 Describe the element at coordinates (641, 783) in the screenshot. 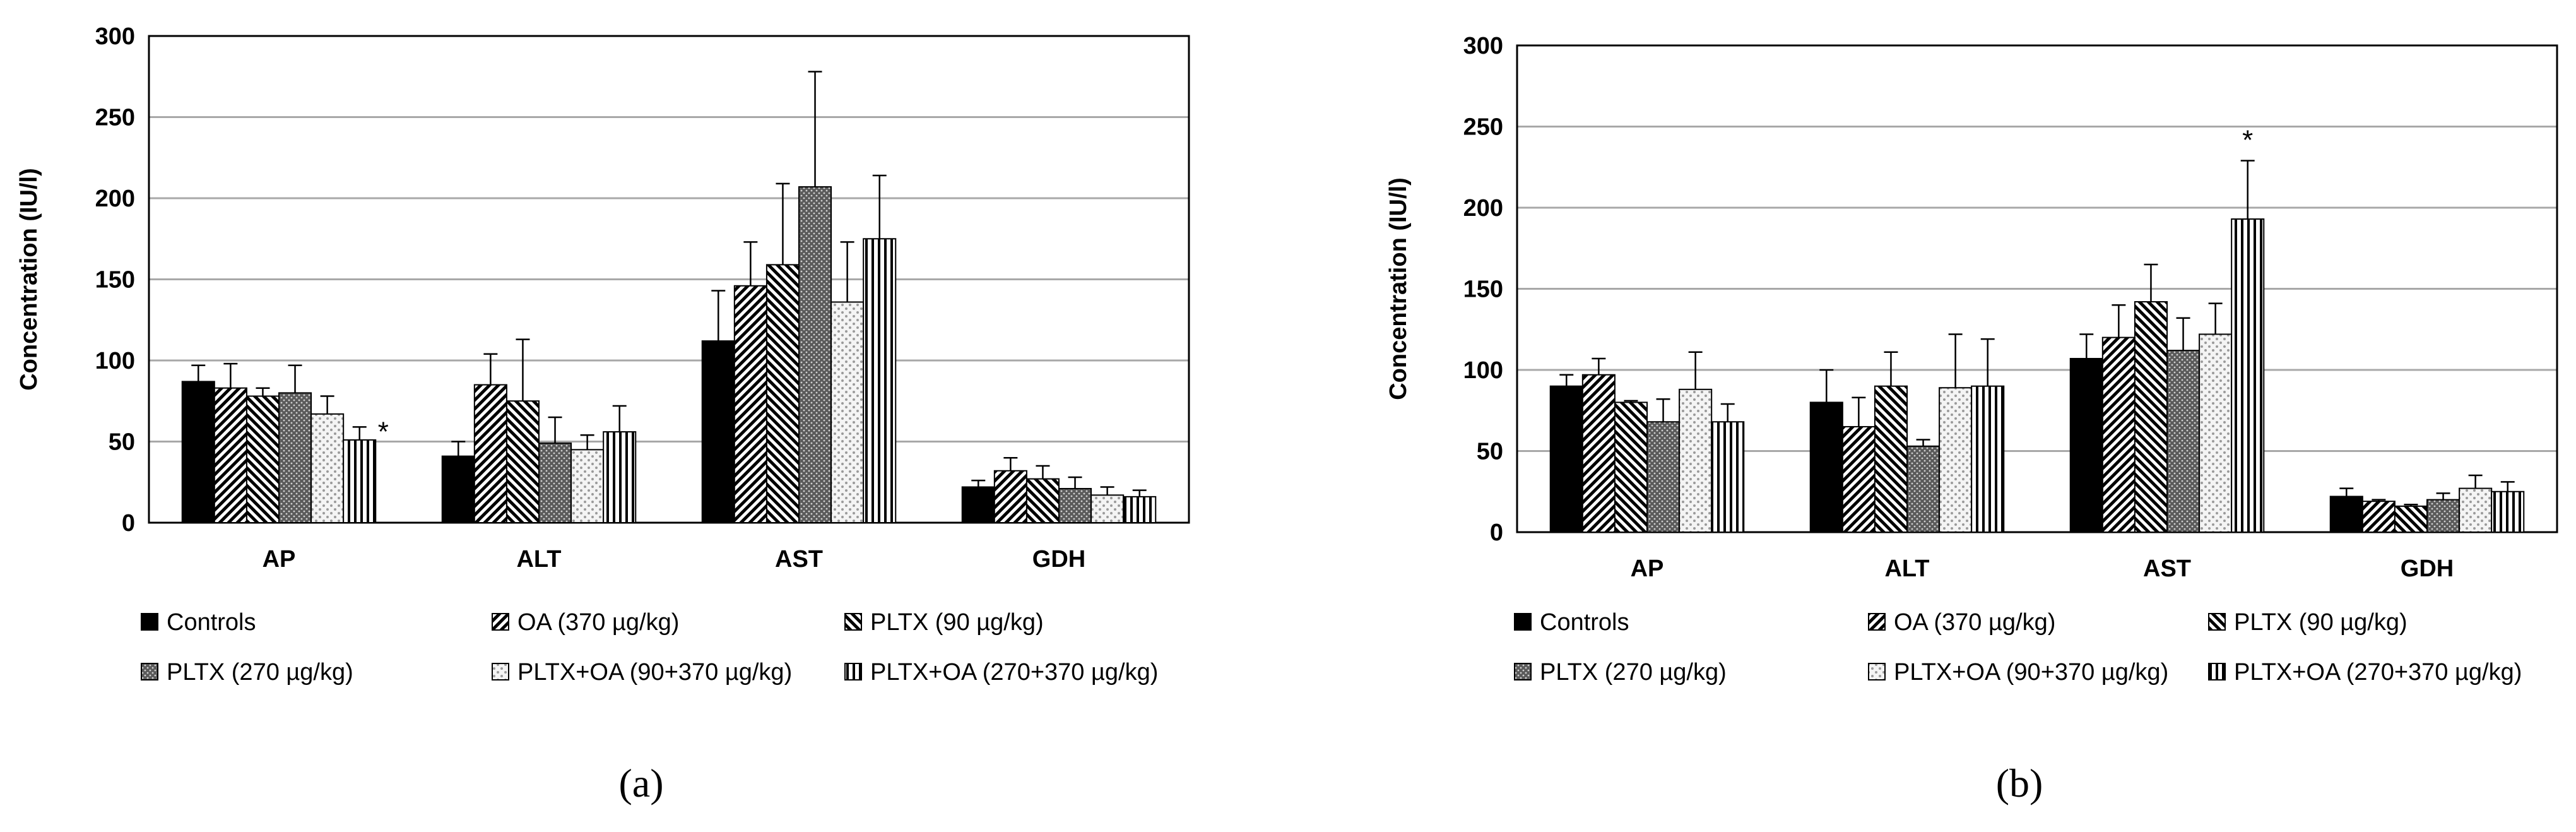

I see `panel-label: (a)` at that location.